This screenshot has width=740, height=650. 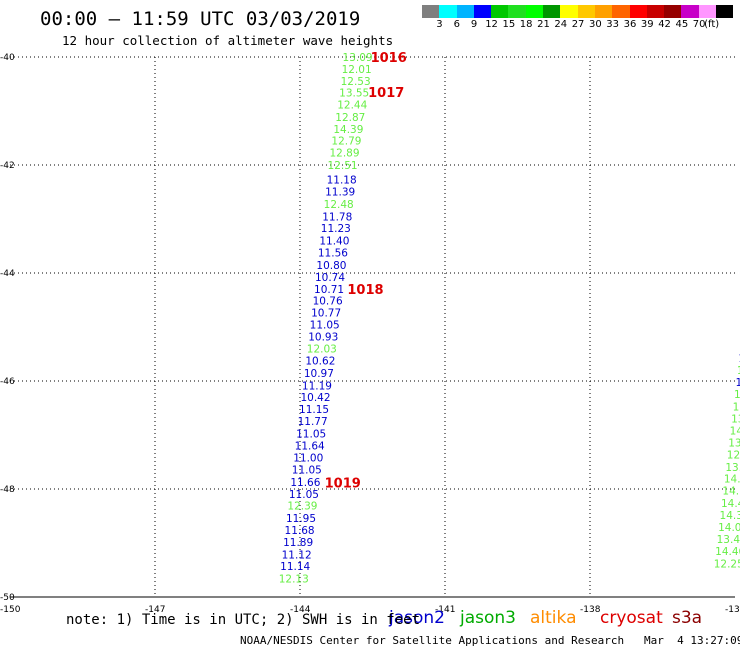 I want to click on wave-height-label: 11.66, so click(x=305, y=483).